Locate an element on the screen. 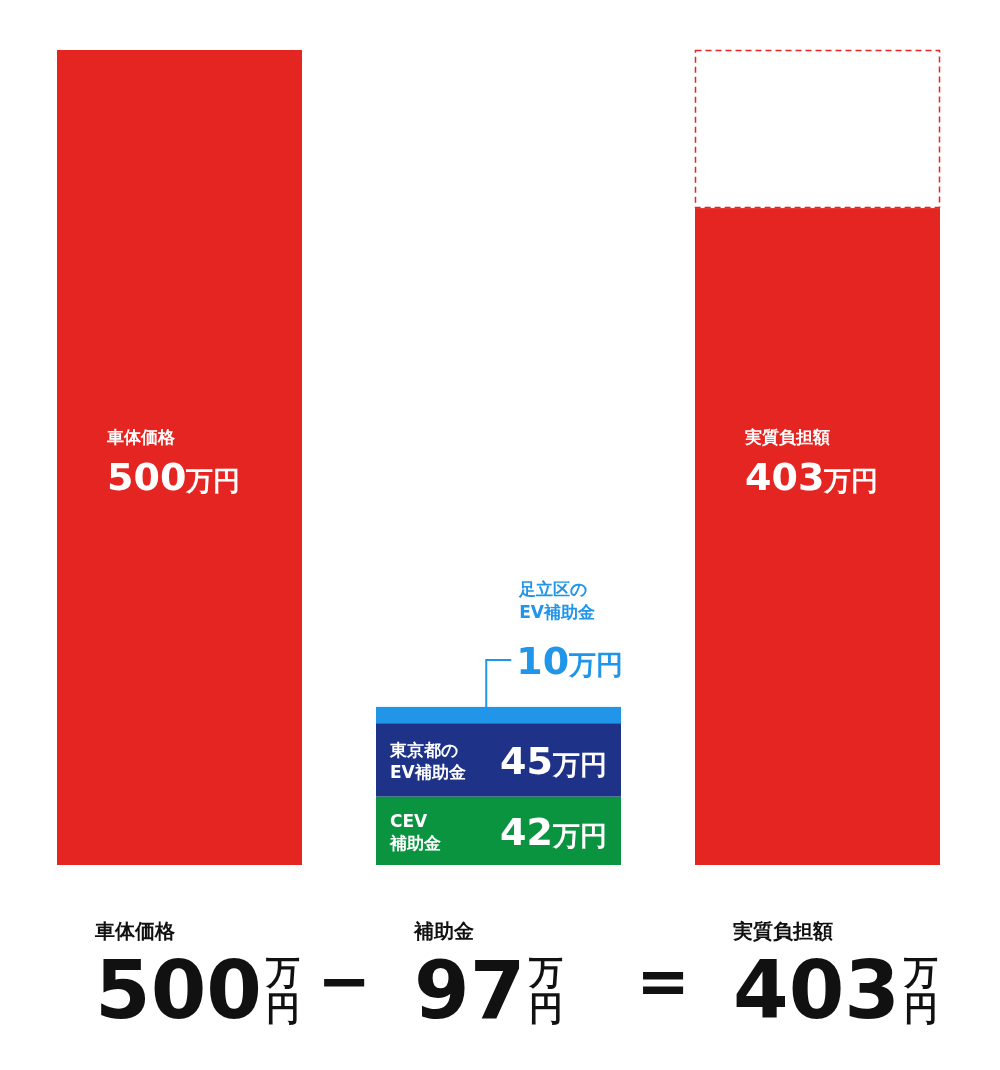  x-tick-label: 実質負担額 is located at coordinates (782, 931).